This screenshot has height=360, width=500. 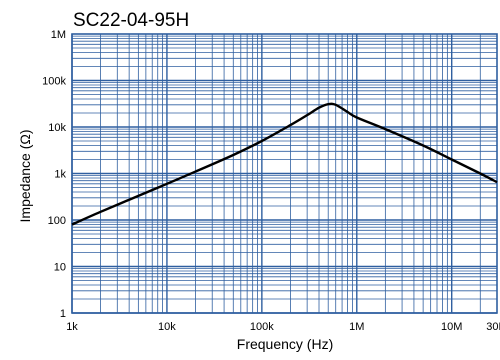 What do you see at coordinates (262, 327) in the screenshot?
I see `x-tick-label: 100k` at bounding box center [262, 327].